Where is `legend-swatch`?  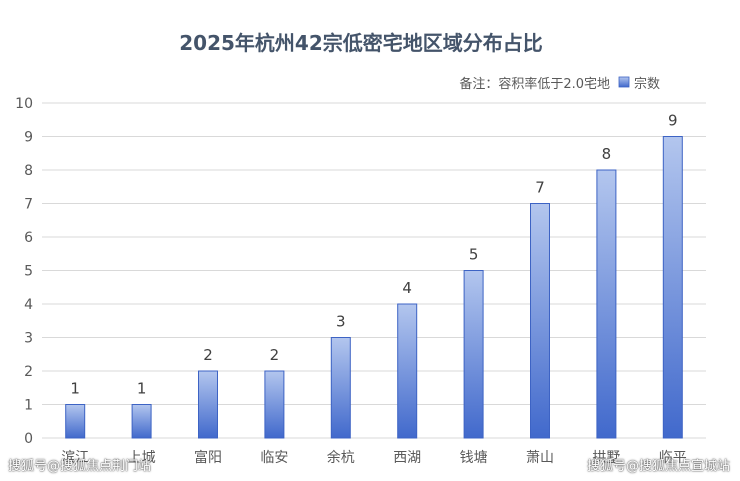 legend-swatch is located at coordinates (624, 82).